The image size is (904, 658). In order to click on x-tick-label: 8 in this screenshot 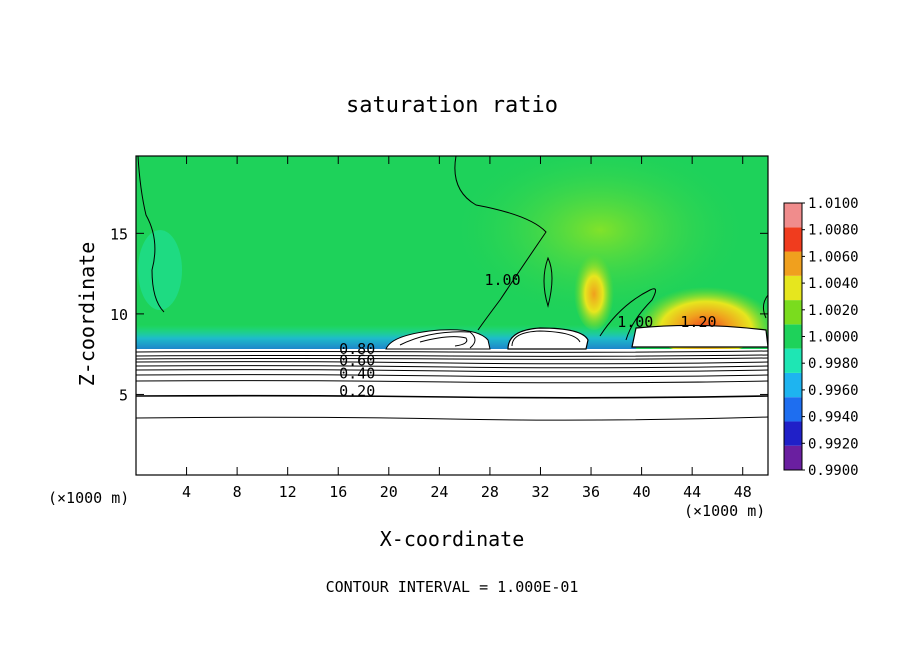, I will do `click(237, 492)`.